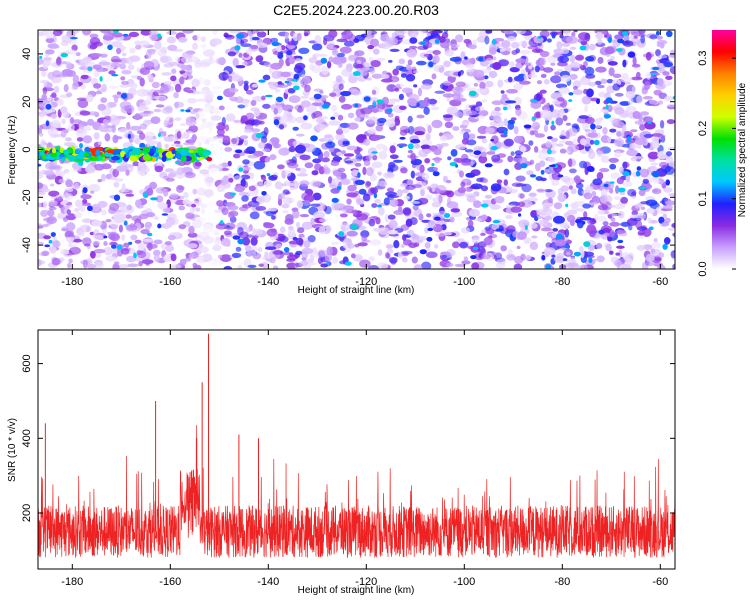 The image size is (750, 600). What do you see at coordinates (356, 10) in the screenshot?
I see `chart-title: C2E5.2024.223.00.20.R03` at bounding box center [356, 10].